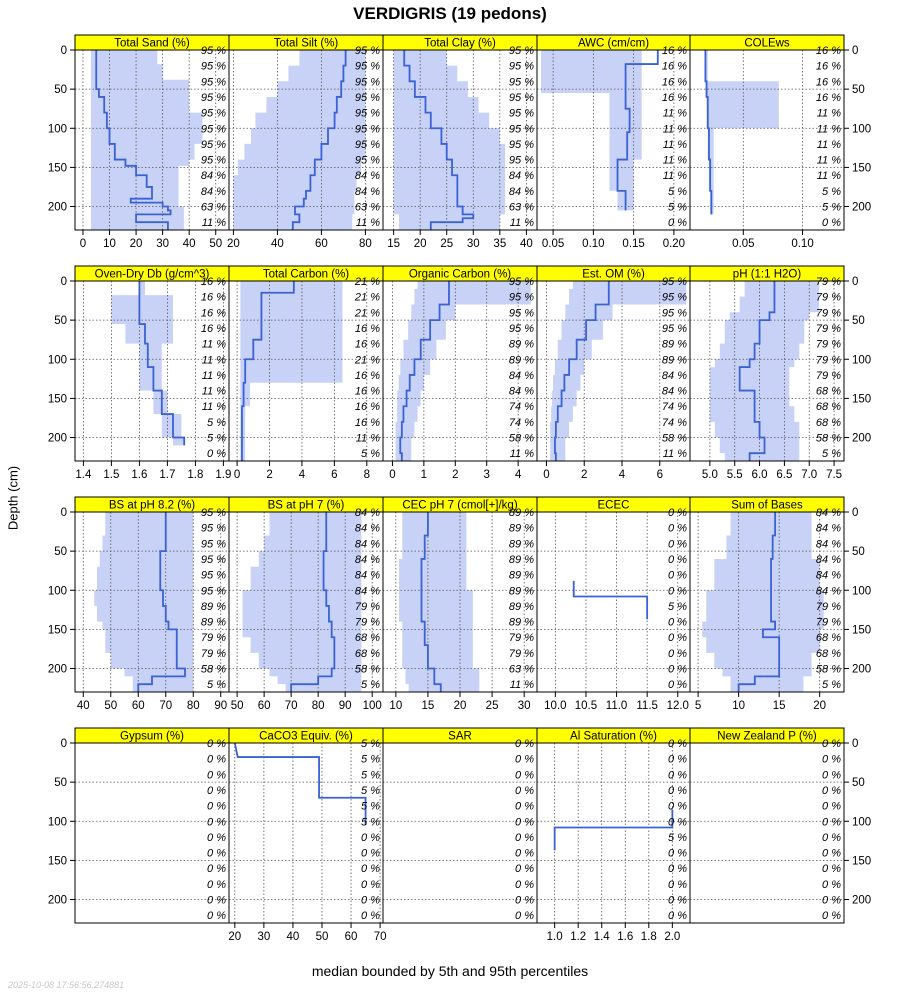  Describe the element at coordinates (613, 275) in the screenshot. I see `panel-title: Est. OM (%)` at that location.